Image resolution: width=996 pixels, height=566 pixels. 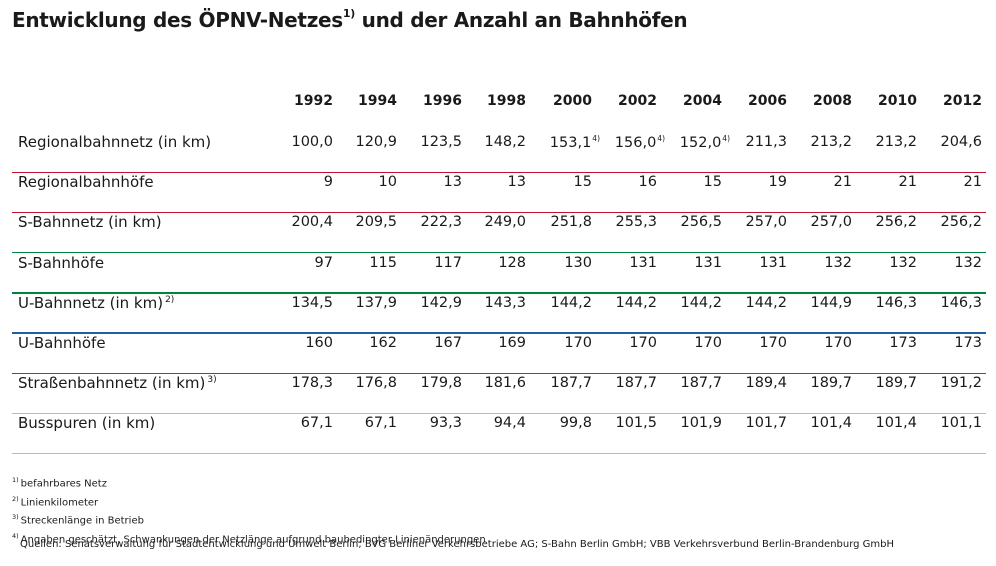 I want to click on table-cell: 148,2, so click(x=496, y=142).